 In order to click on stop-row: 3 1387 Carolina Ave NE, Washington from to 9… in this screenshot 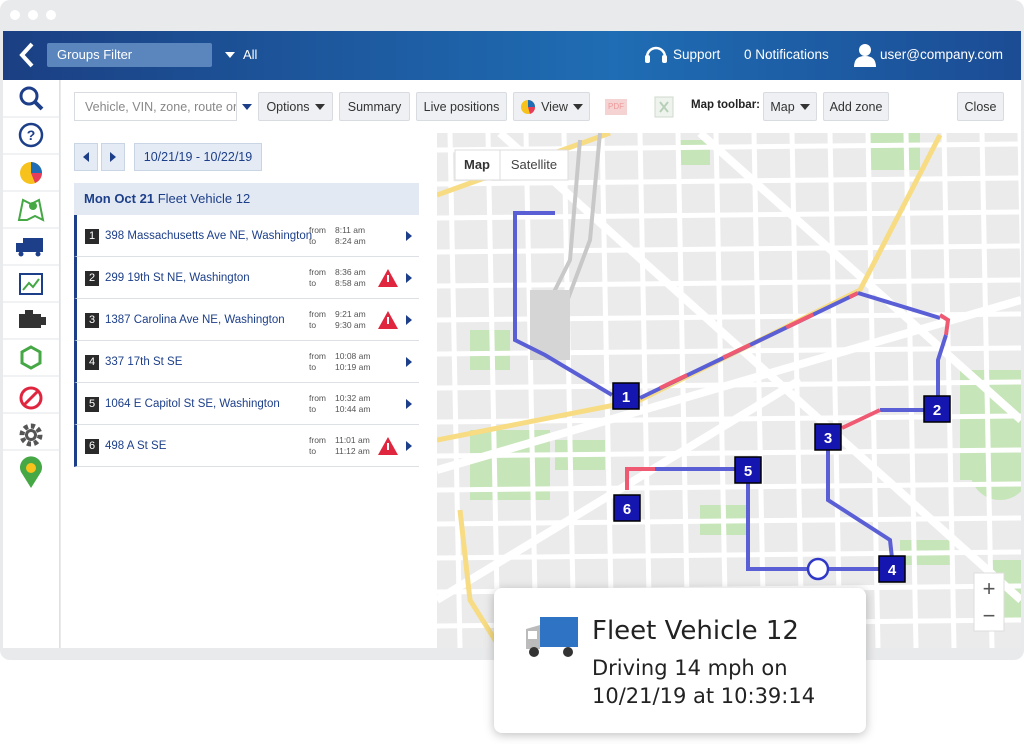, I will do `click(246, 320)`.